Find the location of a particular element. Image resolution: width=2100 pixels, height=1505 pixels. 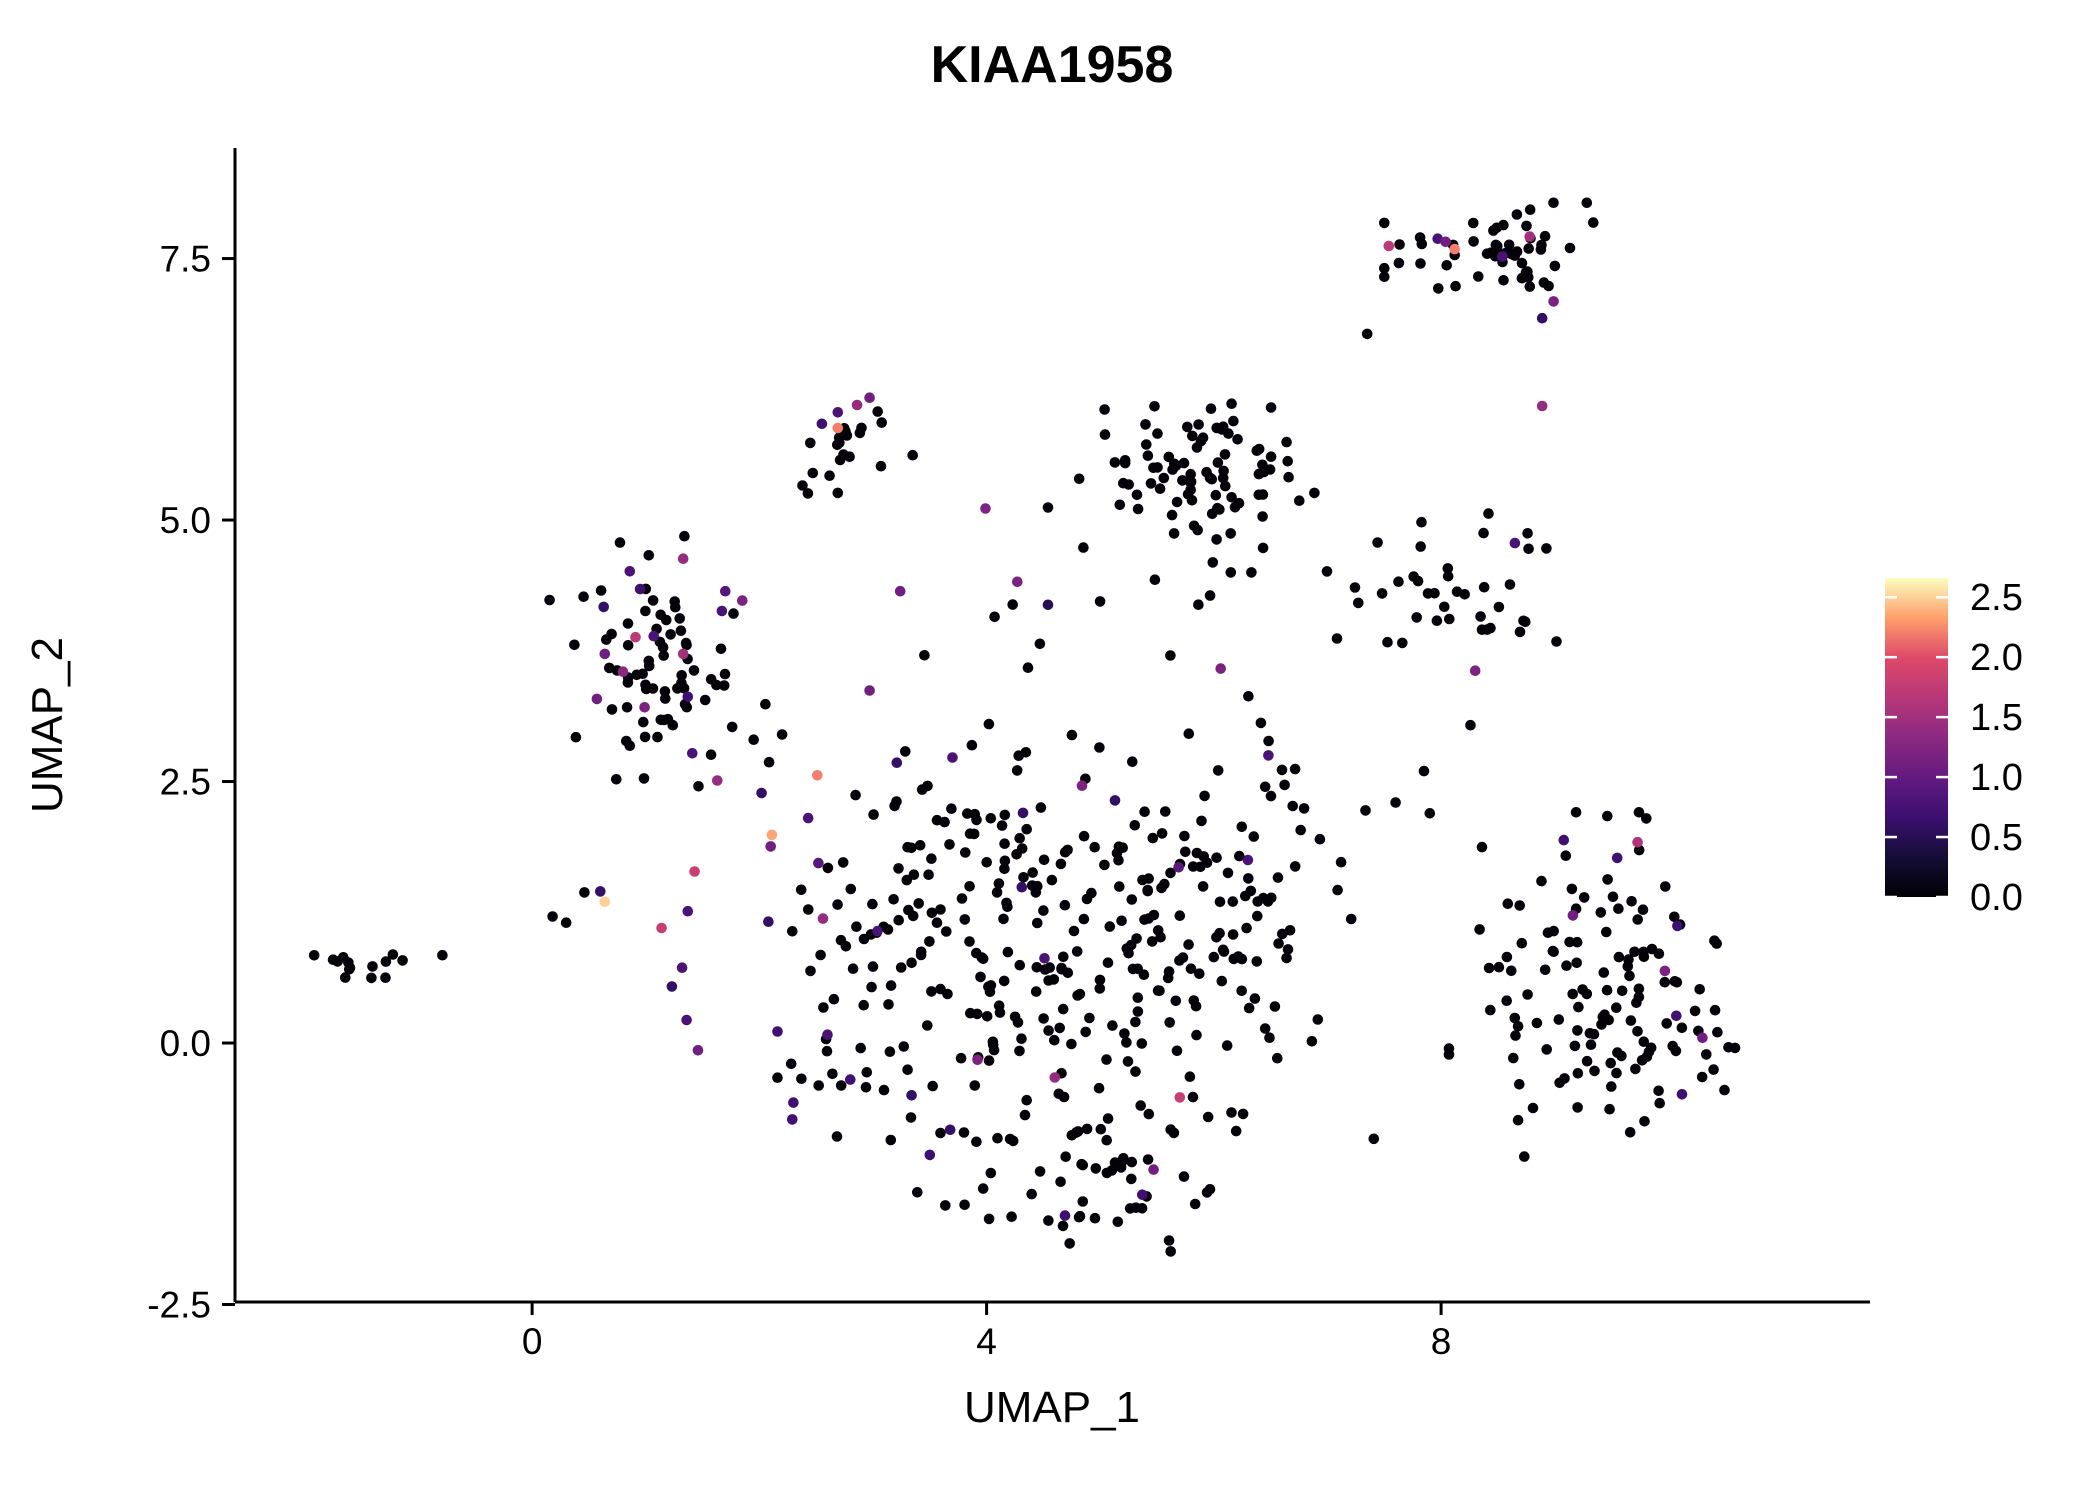

y-tick-label: 7.5 is located at coordinates (185, 259).